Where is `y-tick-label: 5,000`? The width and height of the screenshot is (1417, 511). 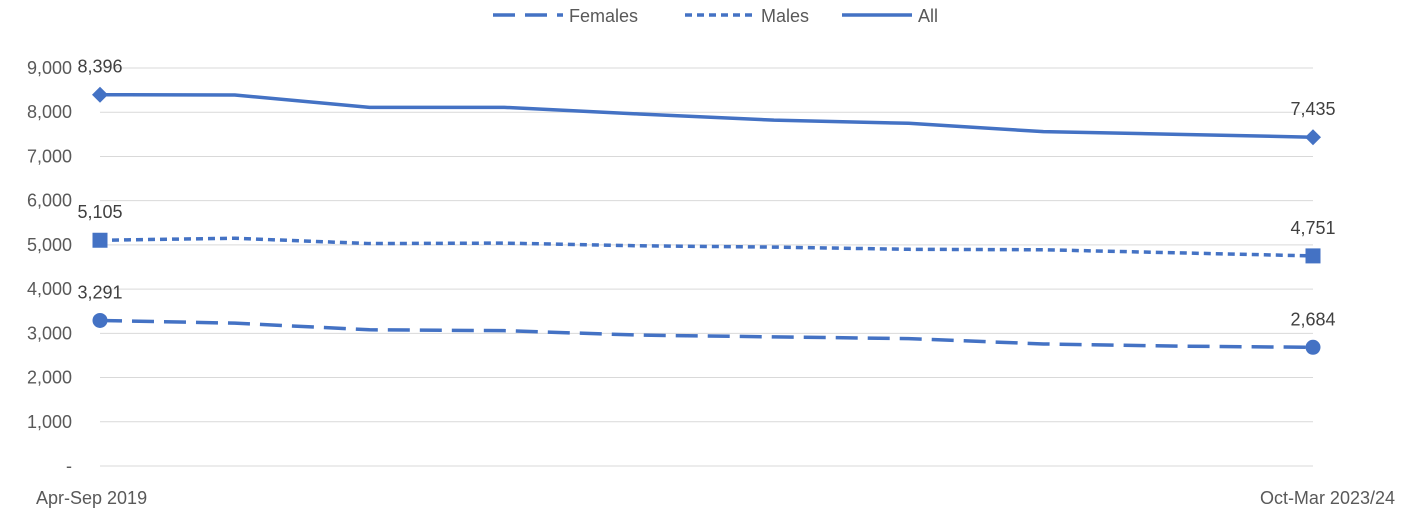
y-tick-label: 5,000 is located at coordinates (49, 245).